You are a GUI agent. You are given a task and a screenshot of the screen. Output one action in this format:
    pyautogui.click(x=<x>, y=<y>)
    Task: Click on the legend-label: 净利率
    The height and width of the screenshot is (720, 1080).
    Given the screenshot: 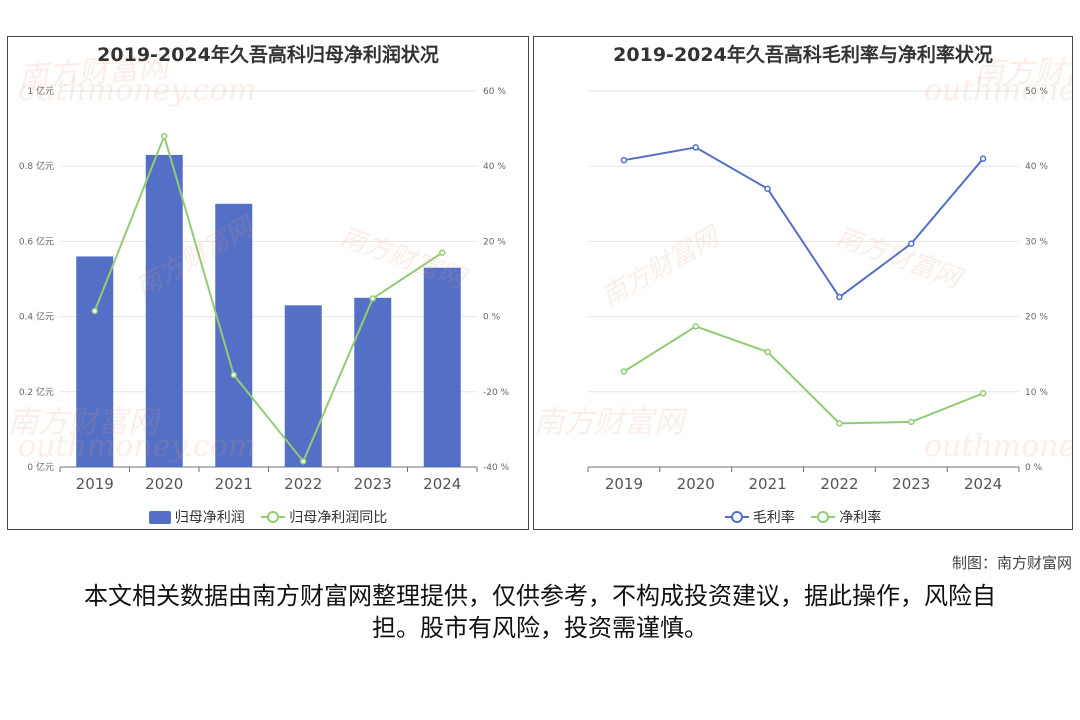 What is the action you would take?
    pyautogui.click(x=860, y=518)
    